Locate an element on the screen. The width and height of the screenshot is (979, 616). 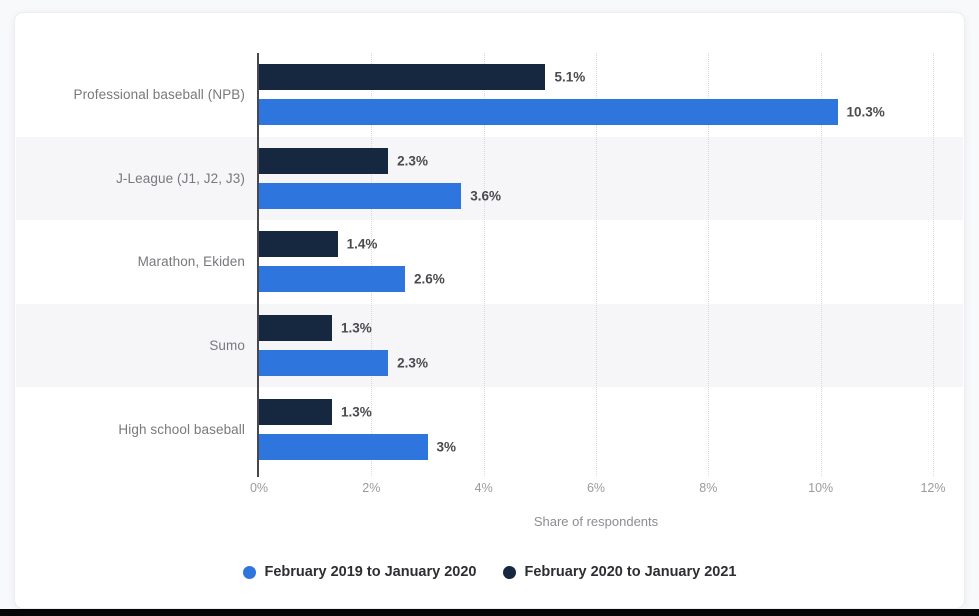
legend-label: February 2019 to January 2020 is located at coordinates (370, 572).